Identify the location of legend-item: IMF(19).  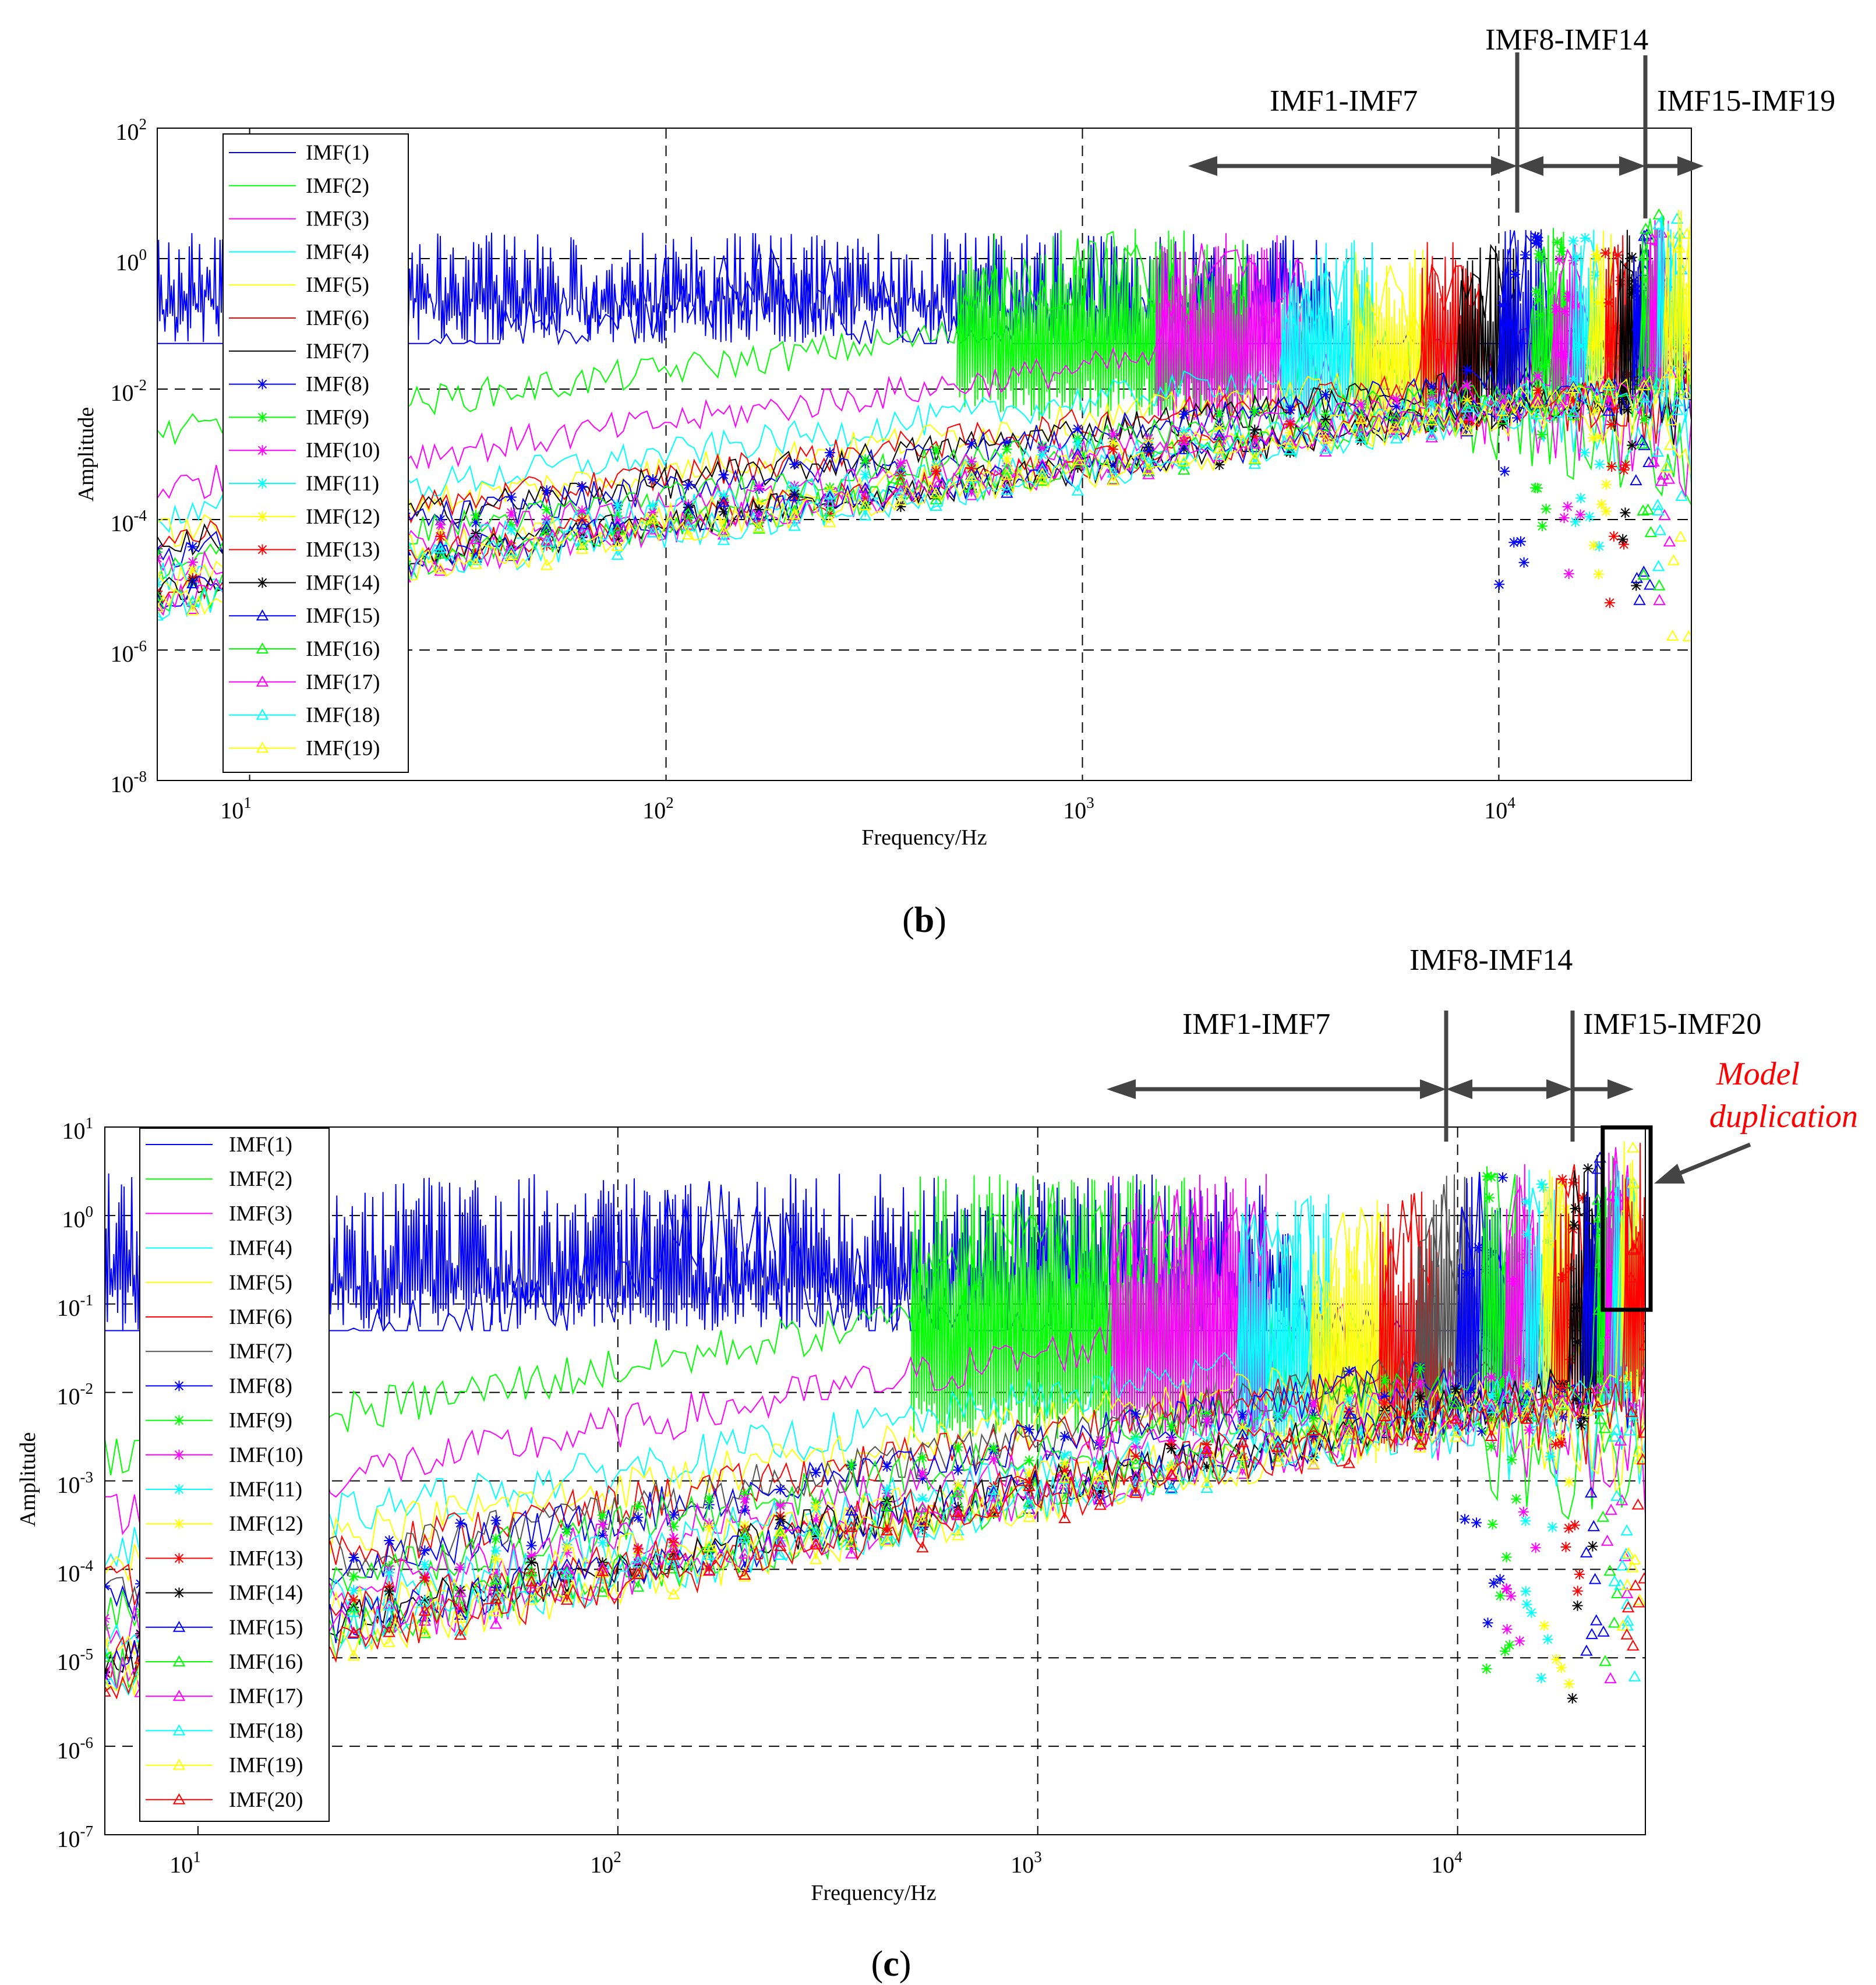
(225, 1766).